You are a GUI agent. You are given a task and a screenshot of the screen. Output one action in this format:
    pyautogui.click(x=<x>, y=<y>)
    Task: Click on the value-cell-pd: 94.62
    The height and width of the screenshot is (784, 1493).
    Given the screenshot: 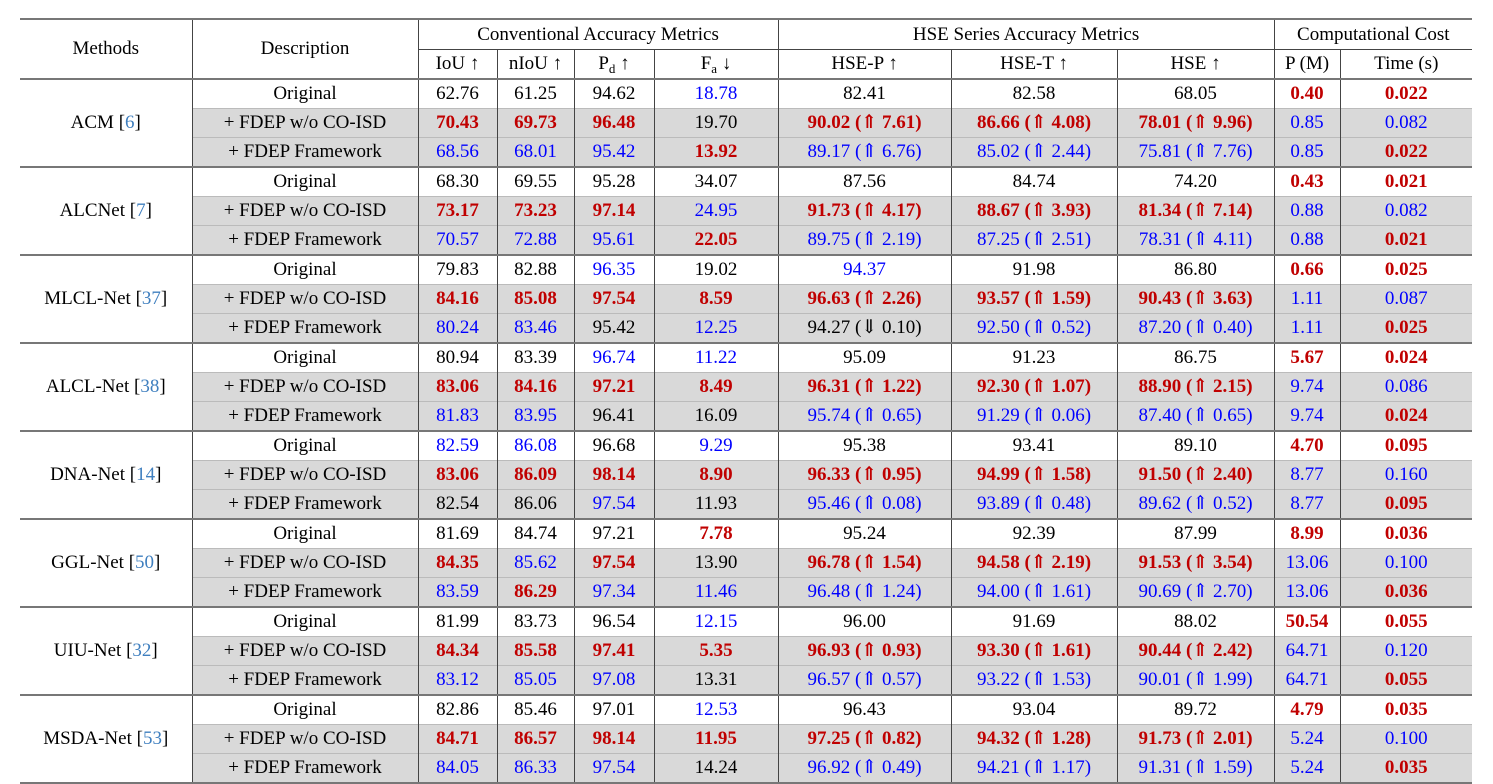 What is the action you would take?
    pyautogui.click(x=613, y=93)
    